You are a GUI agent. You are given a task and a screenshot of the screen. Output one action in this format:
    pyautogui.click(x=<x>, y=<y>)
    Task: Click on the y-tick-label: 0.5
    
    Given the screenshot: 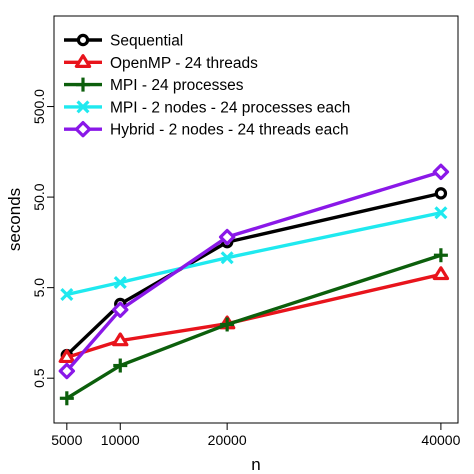 What is the action you would take?
    pyautogui.click(x=39, y=378)
    